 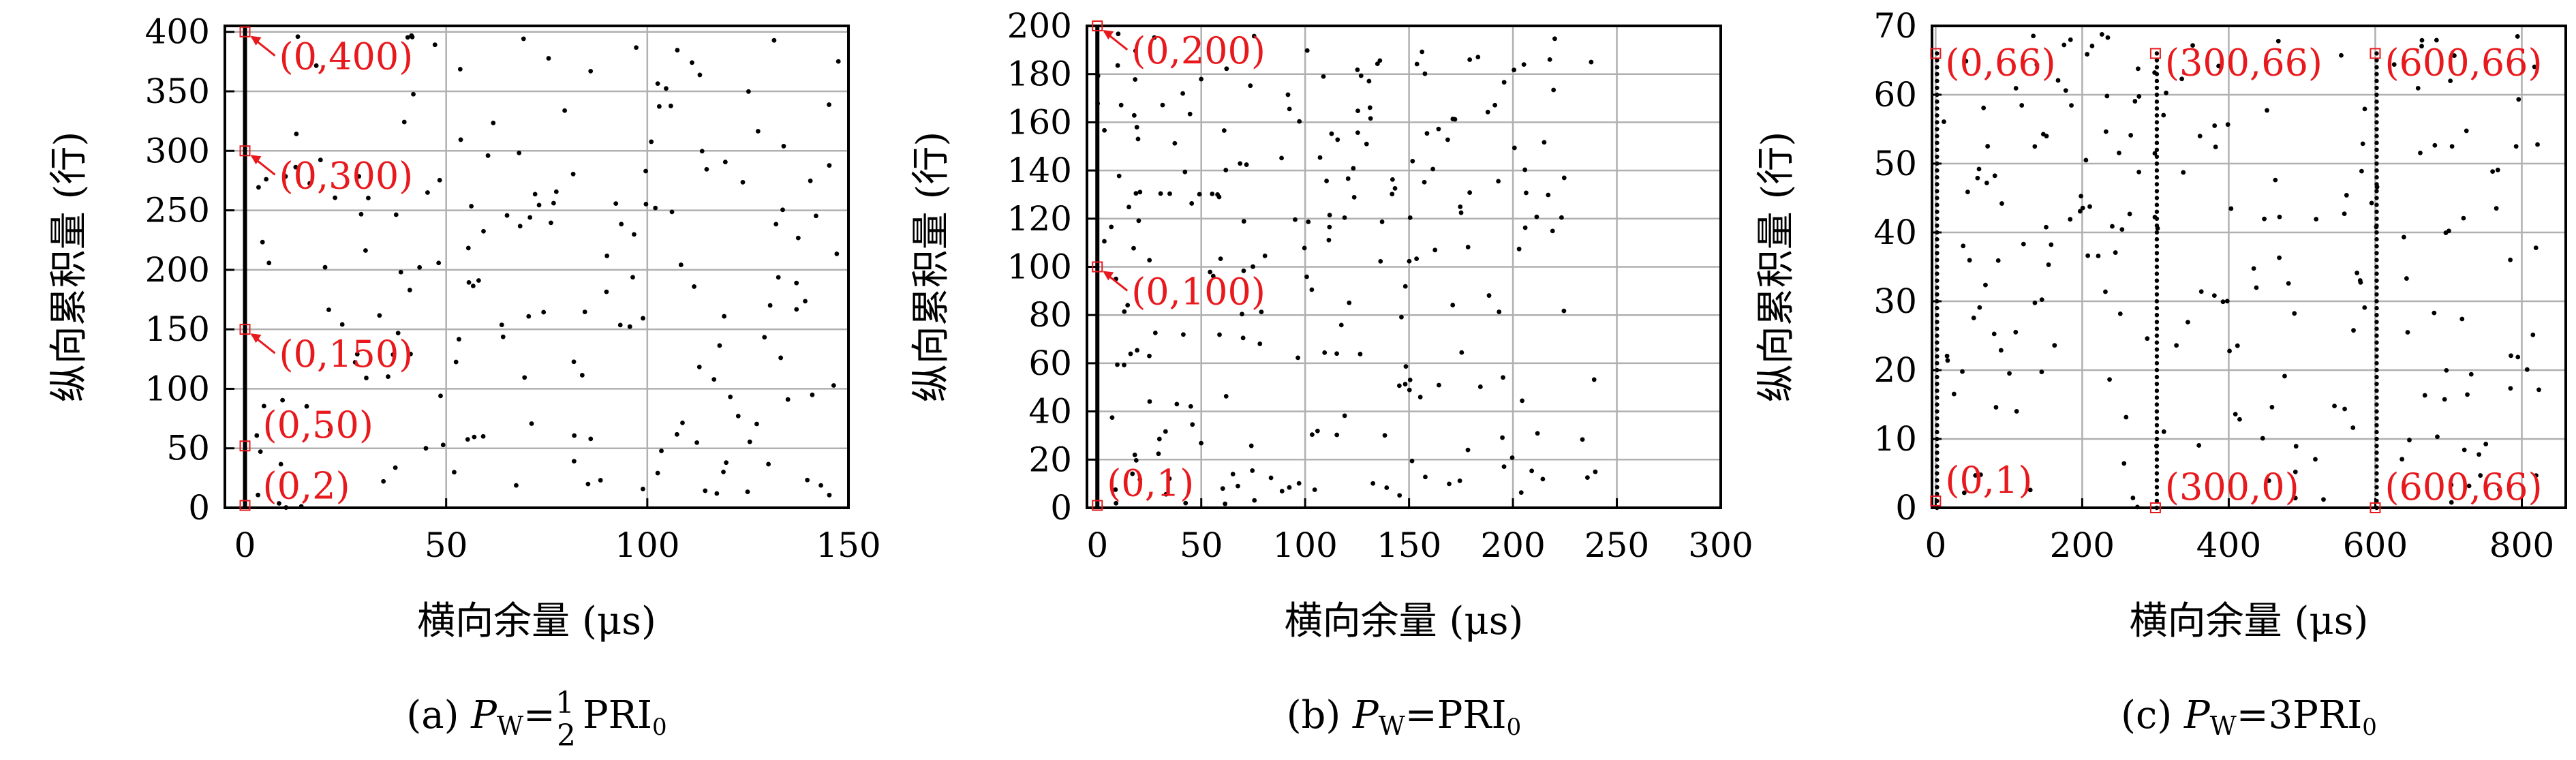 I want to click on y-axis-label: 纵向累积量 (行), so click(x=69, y=267).